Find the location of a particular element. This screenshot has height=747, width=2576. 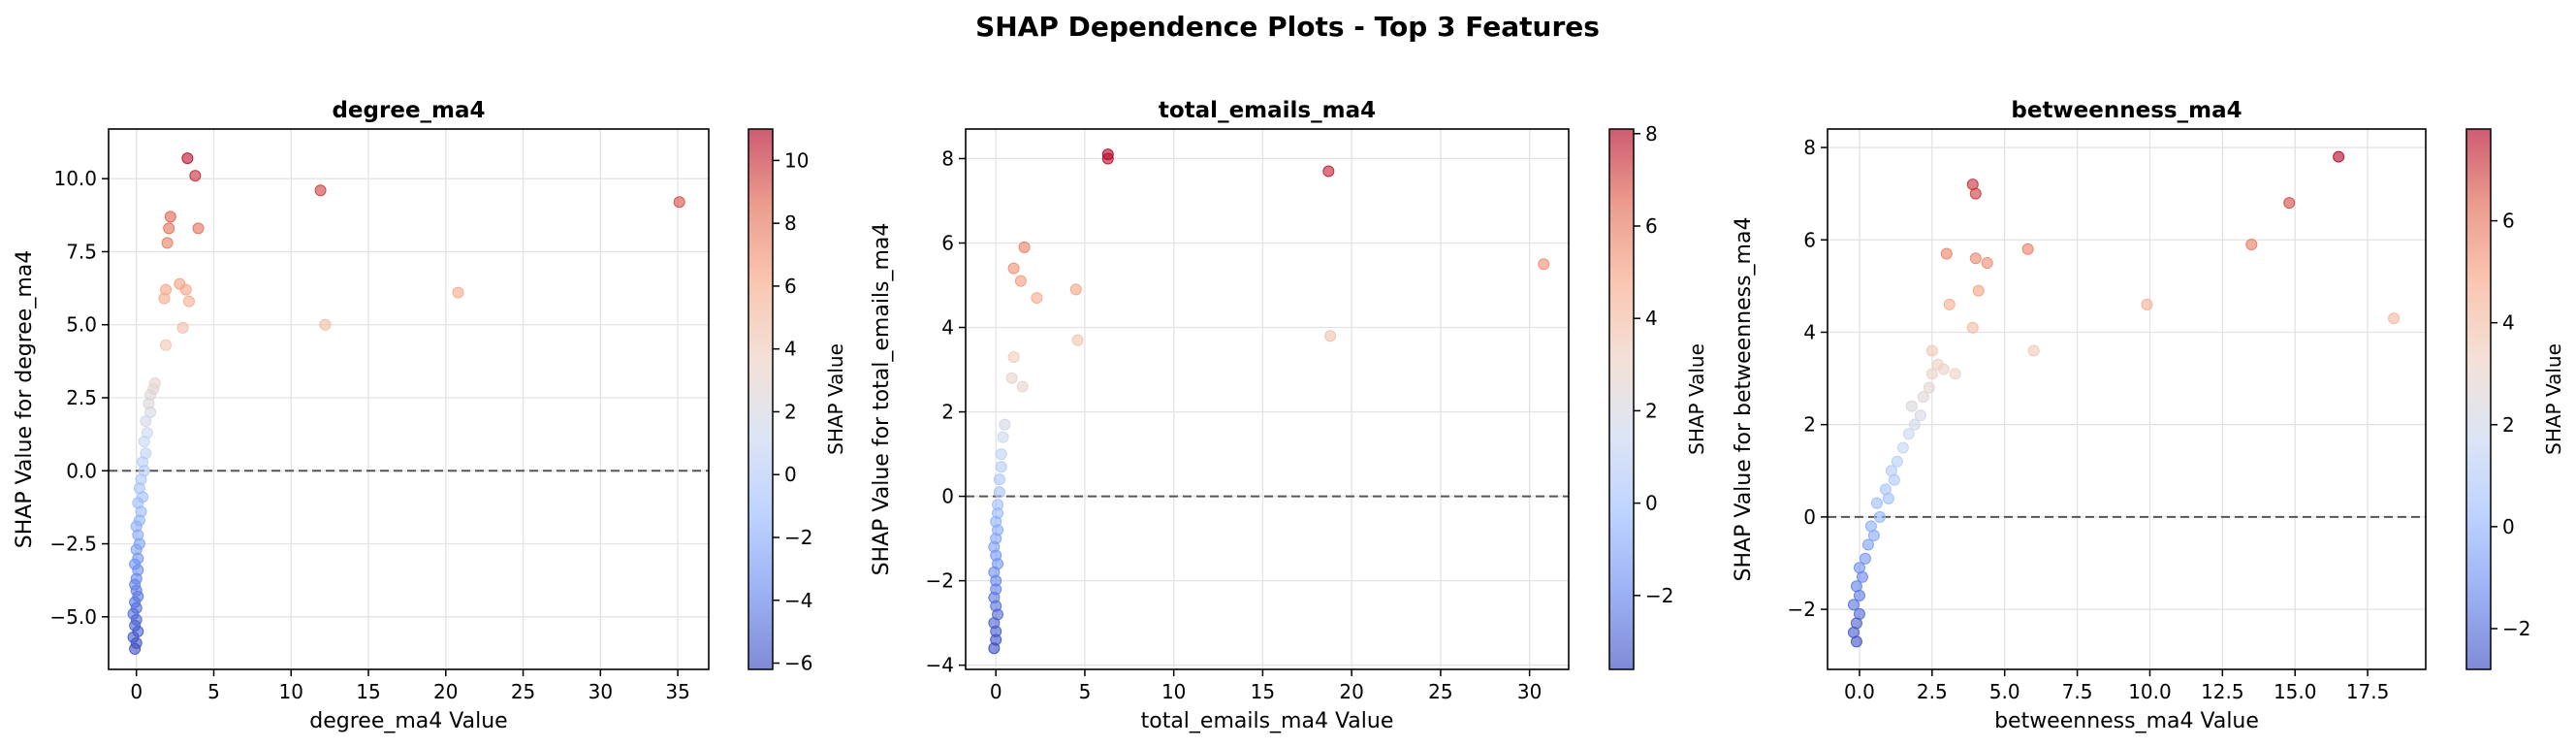

colorbar-tick-label: 2 is located at coordinates (790, 411).